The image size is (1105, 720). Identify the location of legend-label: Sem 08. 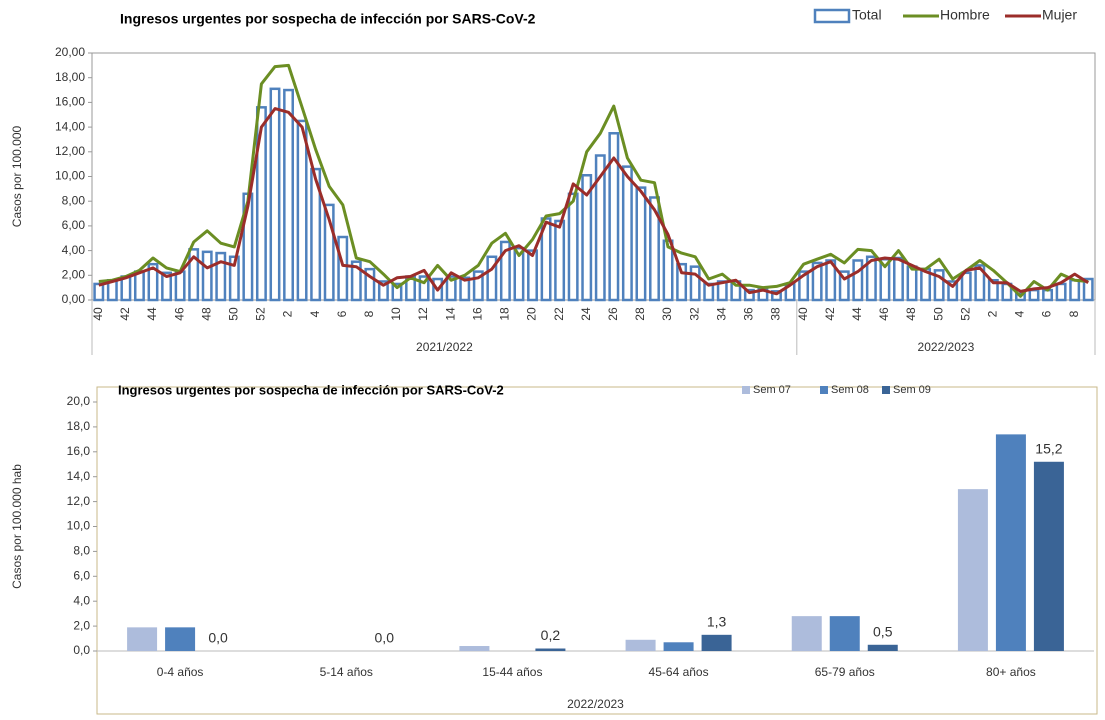
(850, 390).